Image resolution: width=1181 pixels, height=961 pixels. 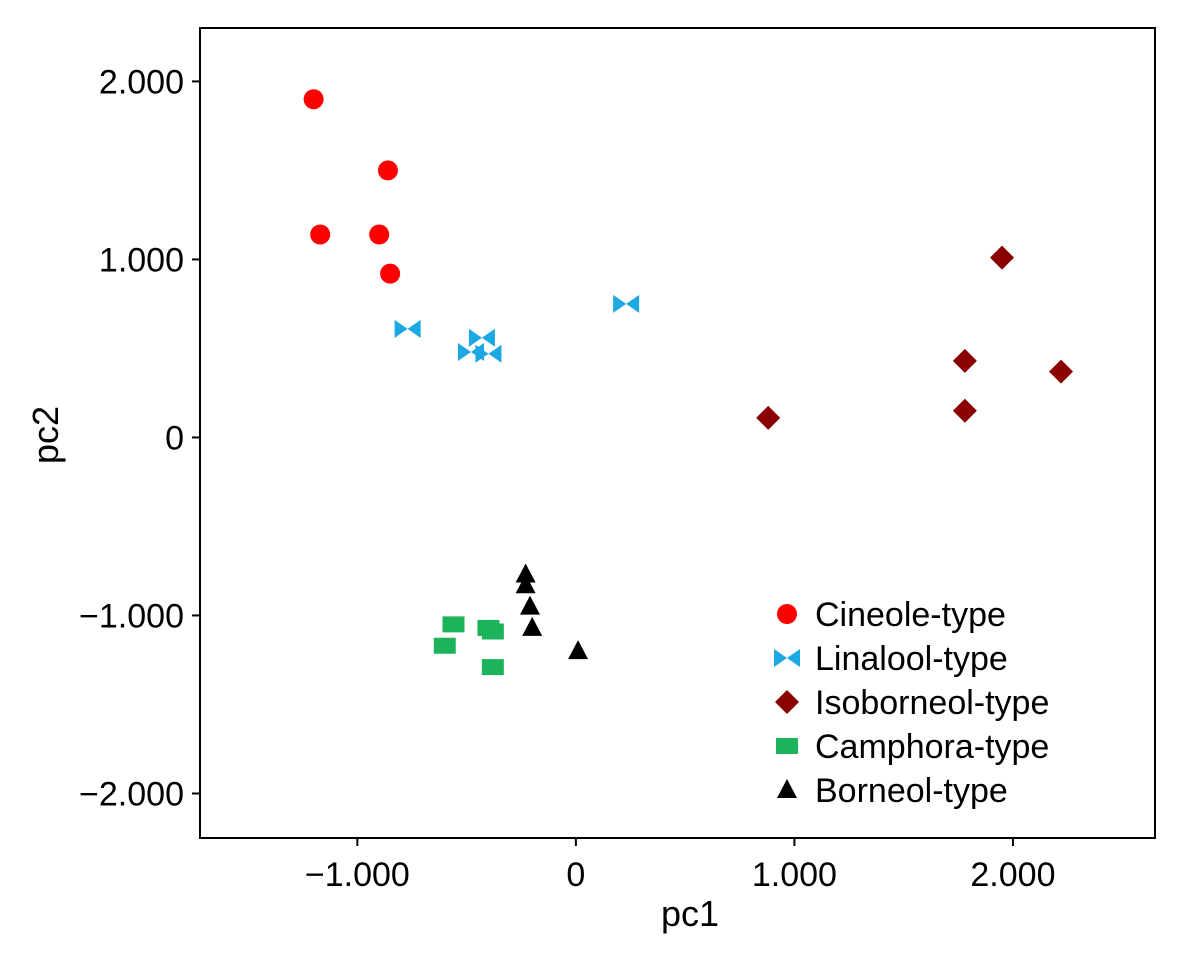 I want to click on legend-item-cineole-type: Cineole-type, so click(x=891, y=615).